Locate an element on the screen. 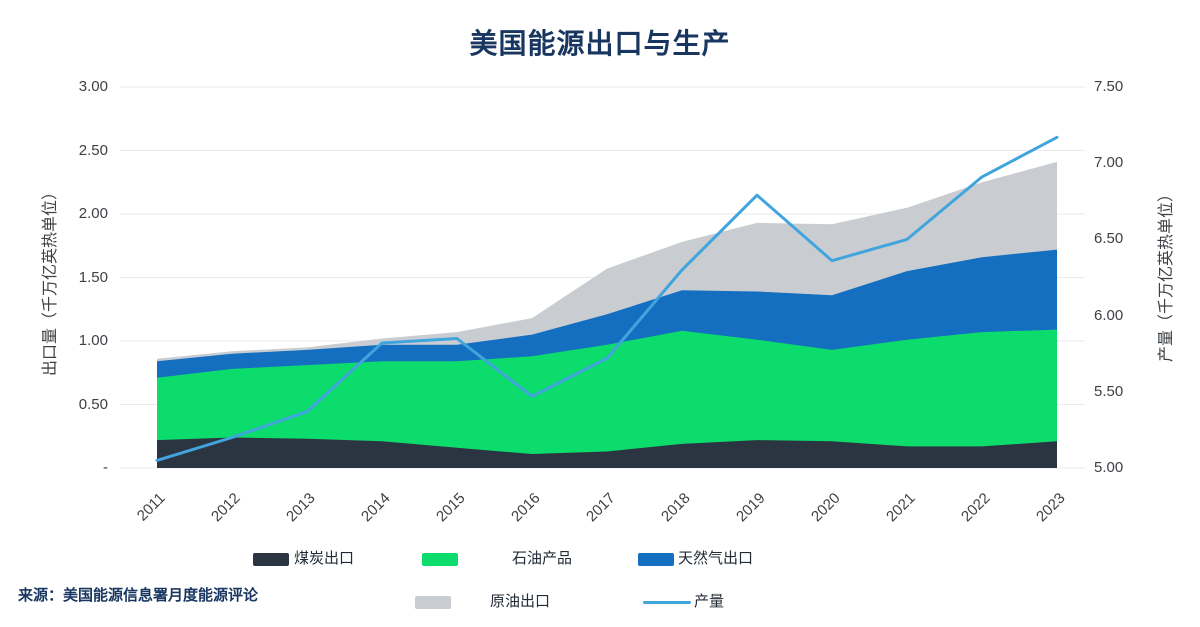 The height and width of the screenshot is (627, 1200). y-axis-right-title: 产量（千万亿英热单位） is located at coordinates (1166, 274).